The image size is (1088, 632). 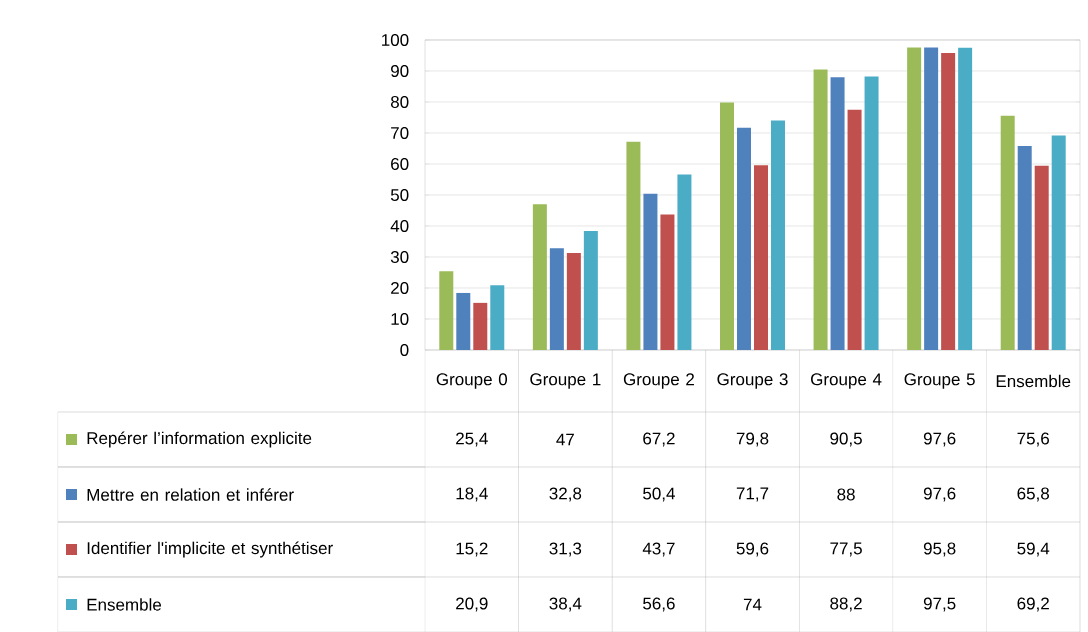 What do you see at coordinates (659, 604) in the screenshot?
I see `data-label: 56,6` at bounding box center [659, 604].